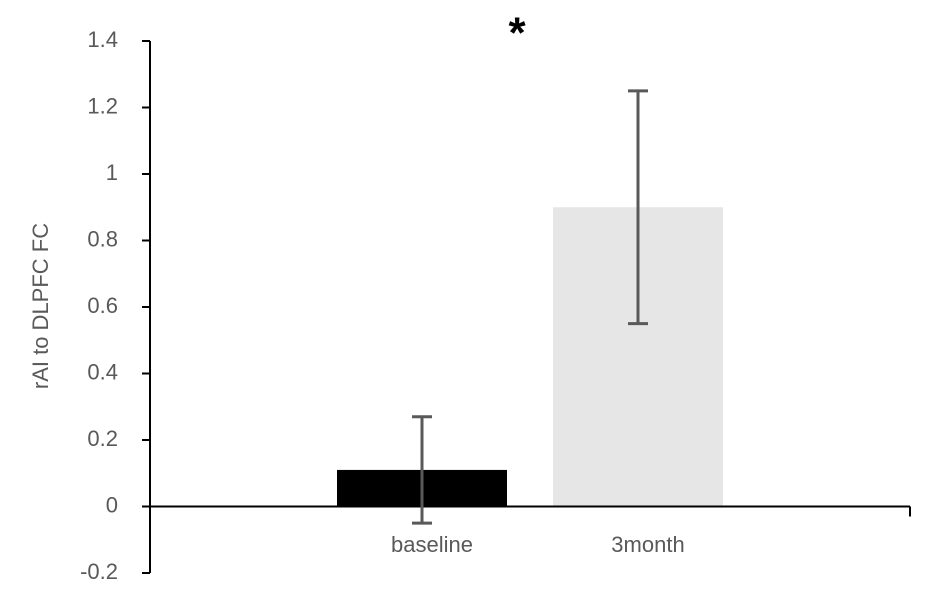 The height and width of the screenshot is (599, 928). I want to click on x-tick-label: 3month, so click(647, 544).